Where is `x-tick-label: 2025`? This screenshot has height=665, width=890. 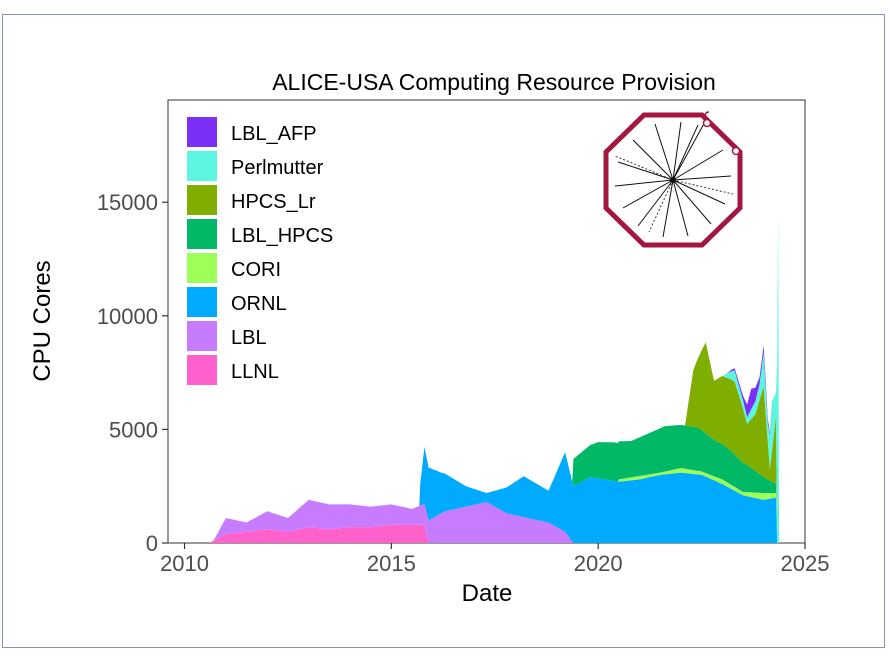
x-tick-label: 2025 is located at coordinates (805, 563).